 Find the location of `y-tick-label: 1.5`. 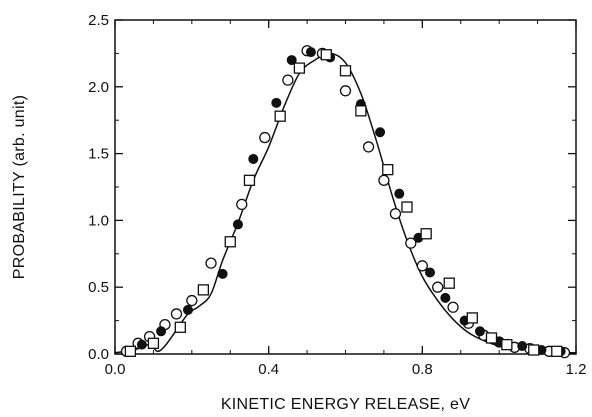

y-tick-label: 1.5 is located at coordinates (98, 154).